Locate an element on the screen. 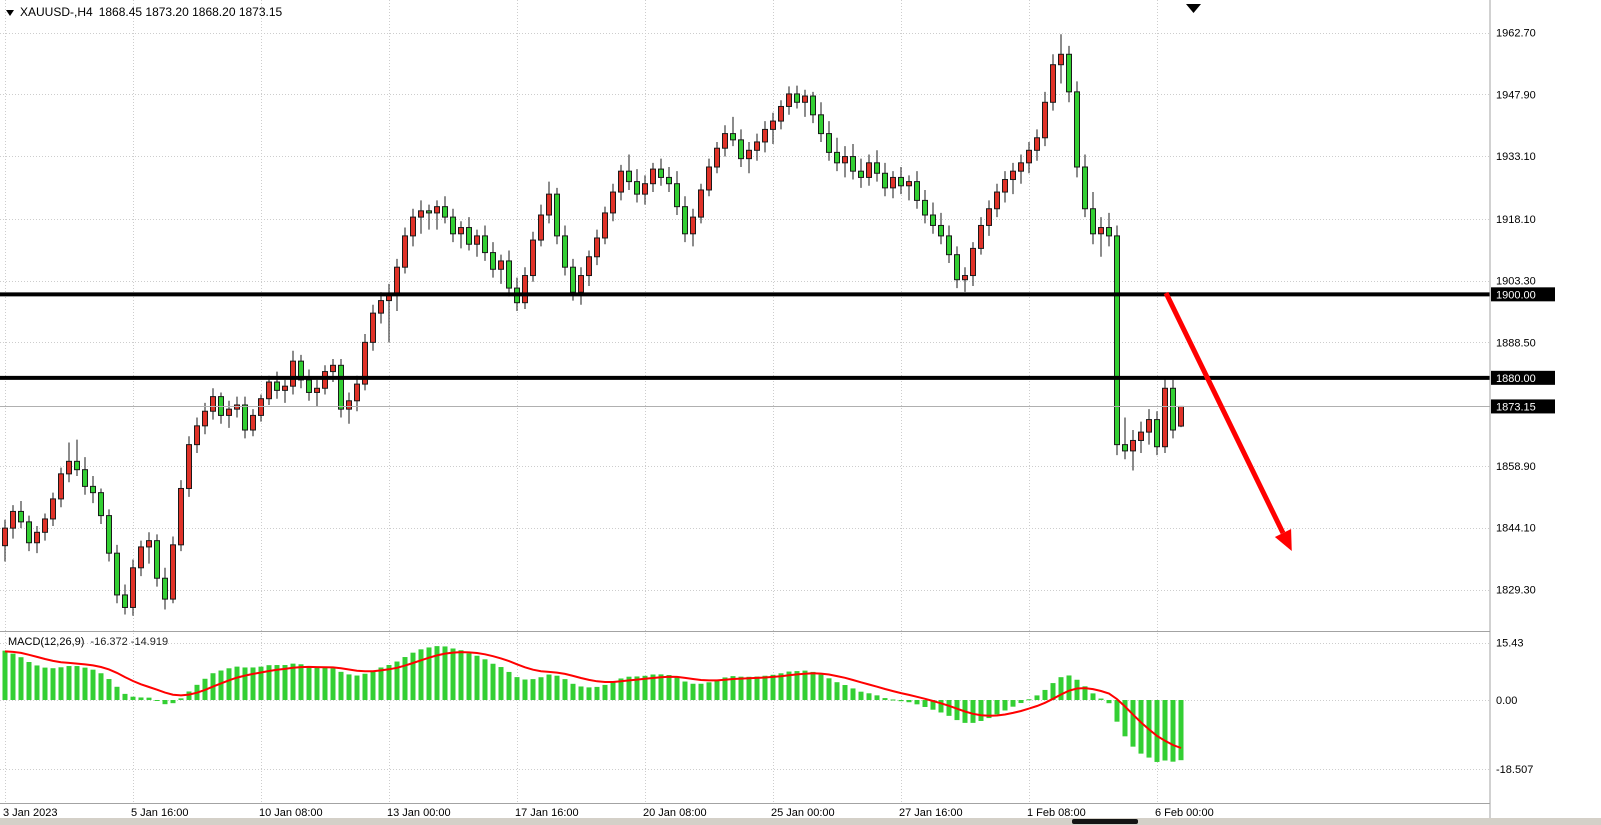  trend-arrow is located at coordinates (1224, 413).